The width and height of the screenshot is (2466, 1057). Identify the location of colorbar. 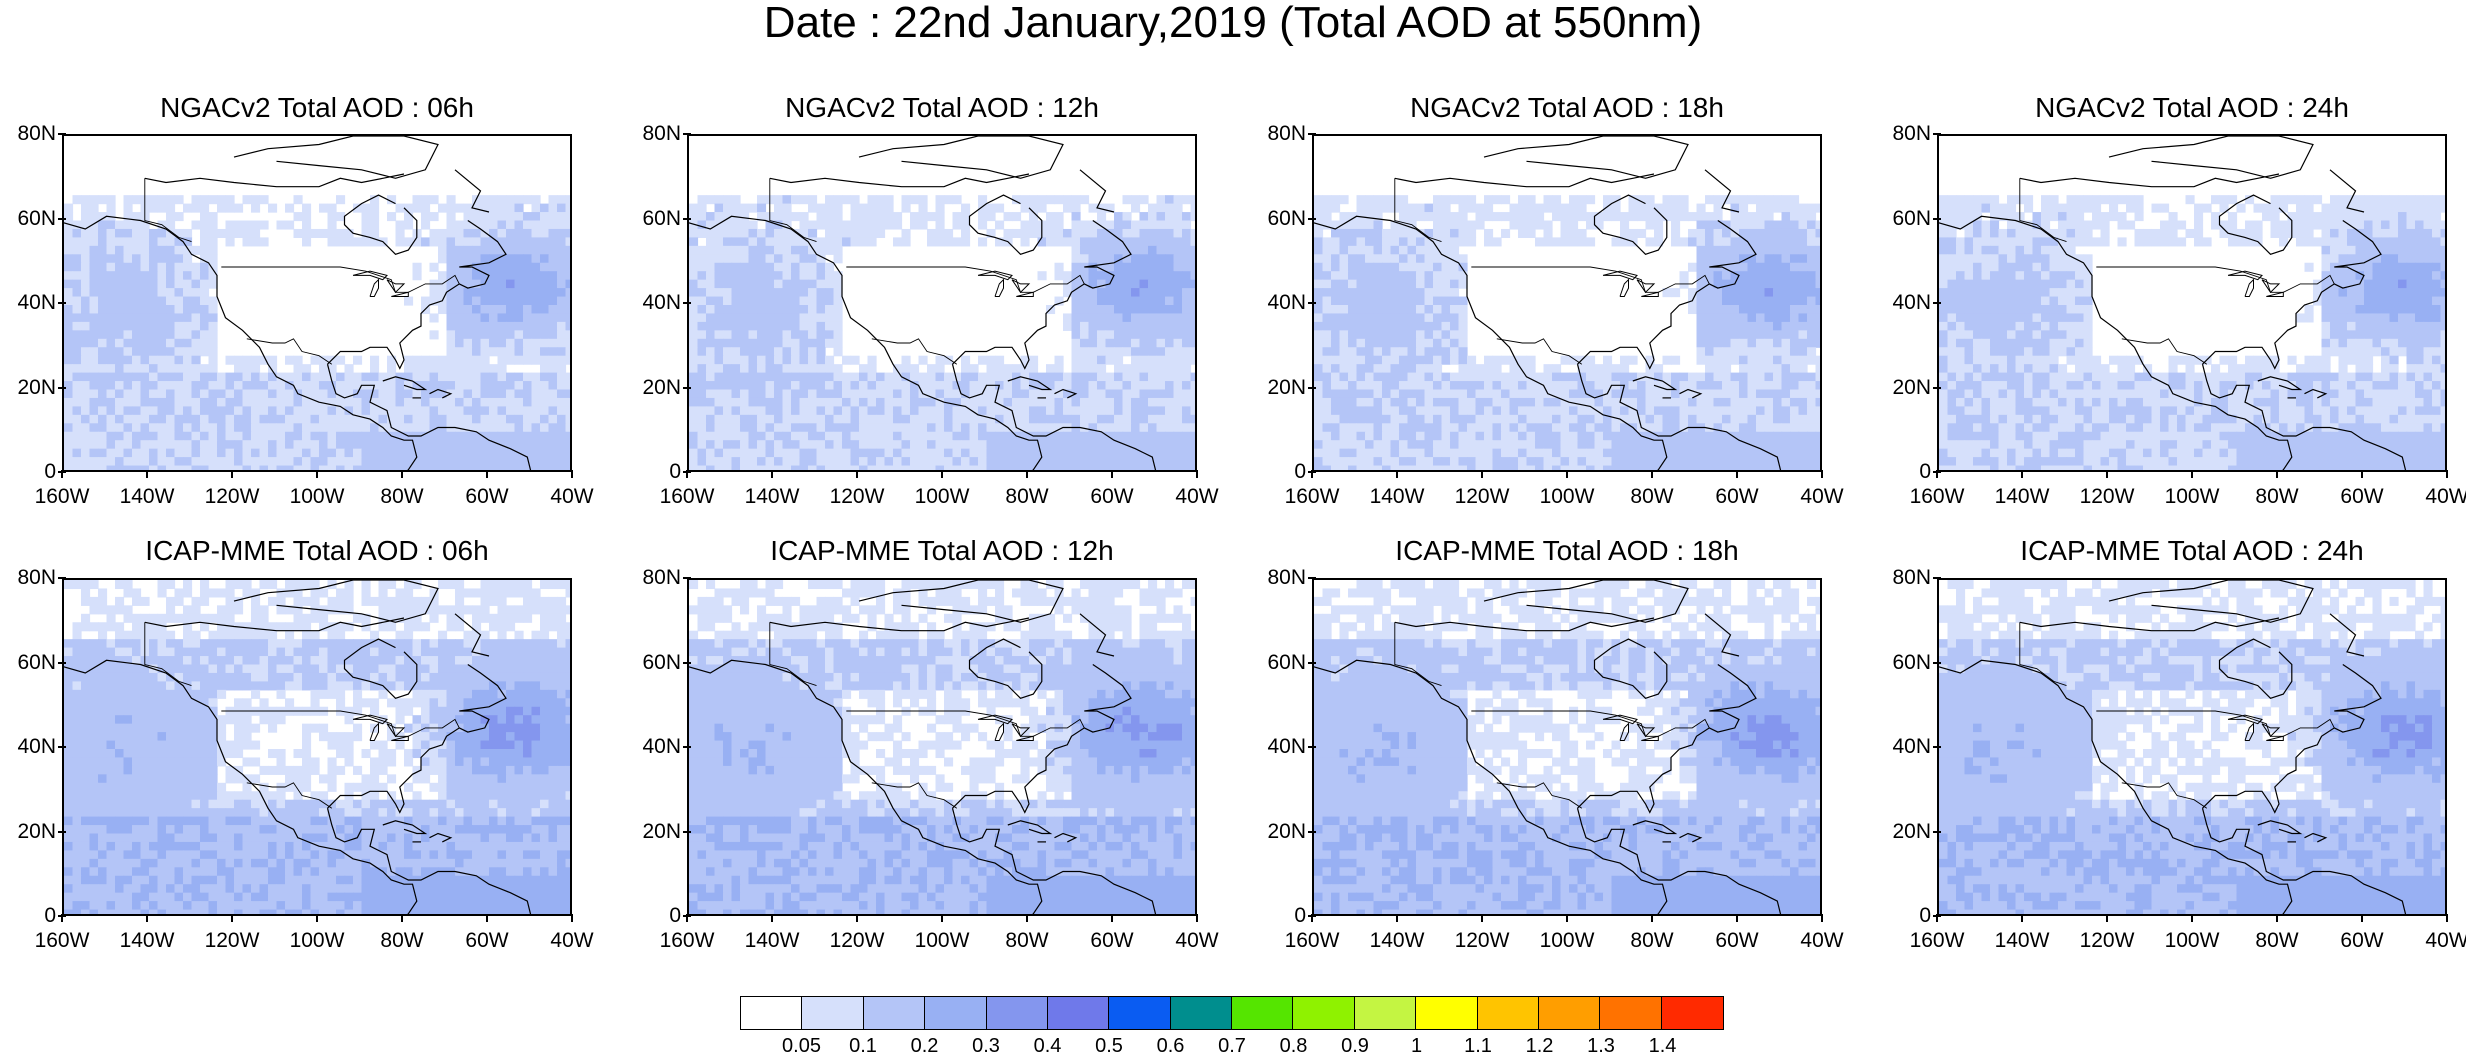
(1232, 1013).